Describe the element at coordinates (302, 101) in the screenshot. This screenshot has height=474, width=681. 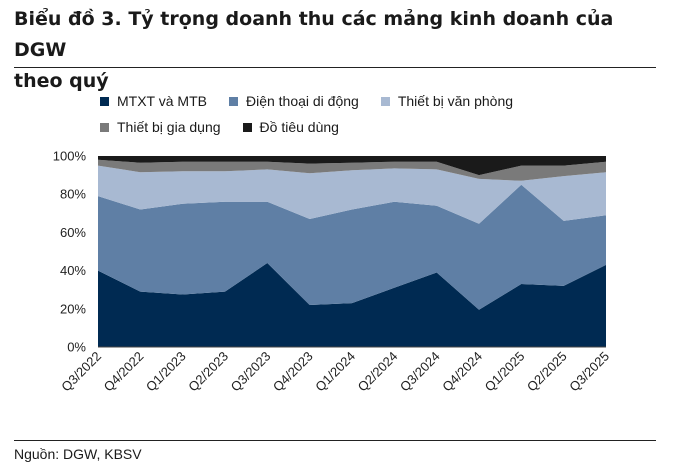
I see `legend-label-dien-thoai: Điện thoại di động` at that location.